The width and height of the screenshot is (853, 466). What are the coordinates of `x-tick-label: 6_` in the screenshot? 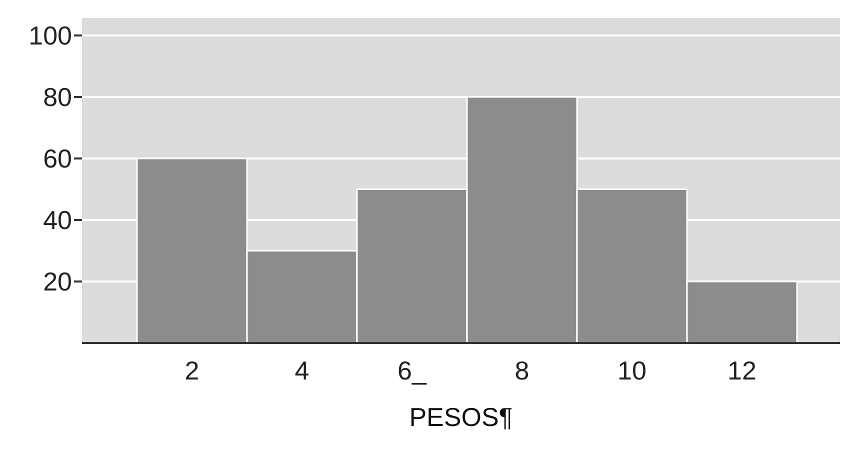 It's located at (412, 370).